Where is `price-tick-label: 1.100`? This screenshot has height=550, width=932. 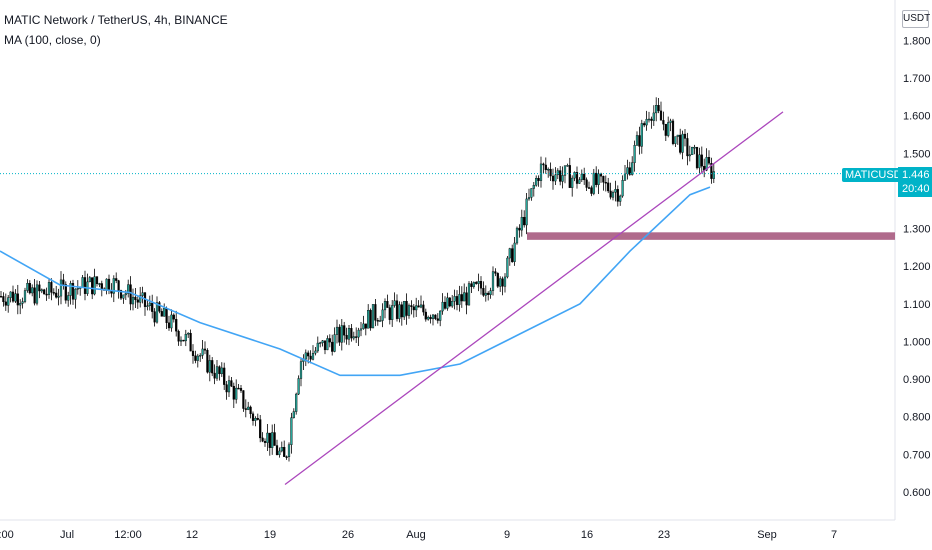
price-tick-label: 1.100 is located at coordinates (917, 305).